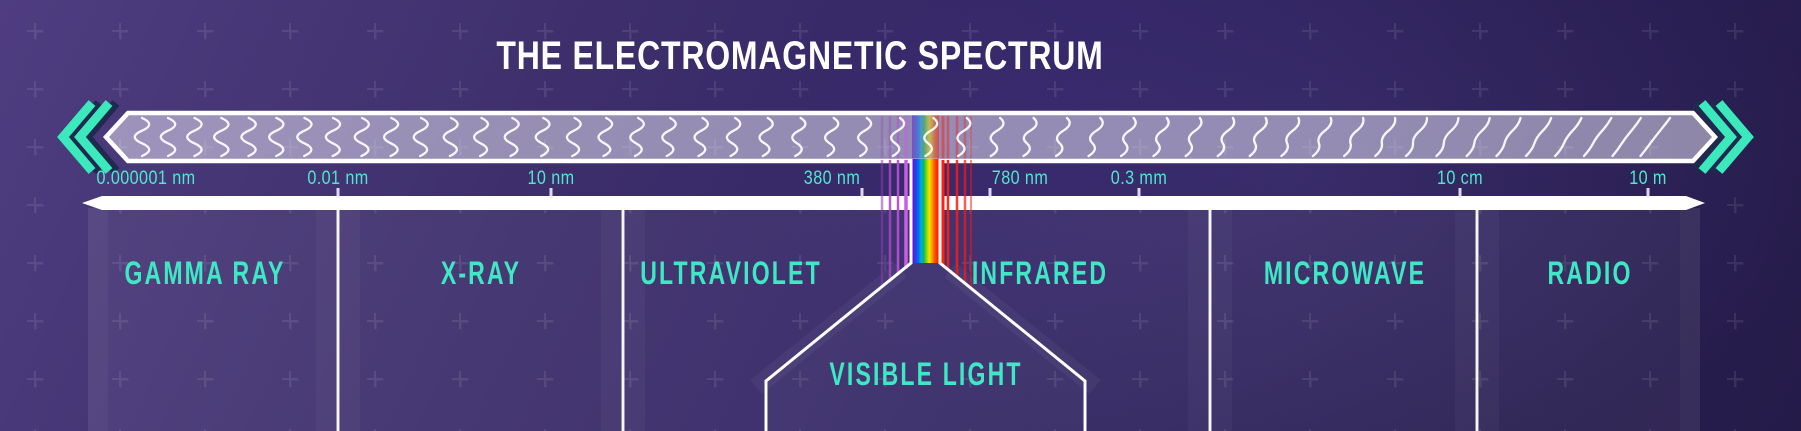 Image resolution: width=1801 pixels, height=431 pixels. Describe the element at coordinates (767, 319) in the screenshot. I see `band-panel-ultraviolet` at that location.